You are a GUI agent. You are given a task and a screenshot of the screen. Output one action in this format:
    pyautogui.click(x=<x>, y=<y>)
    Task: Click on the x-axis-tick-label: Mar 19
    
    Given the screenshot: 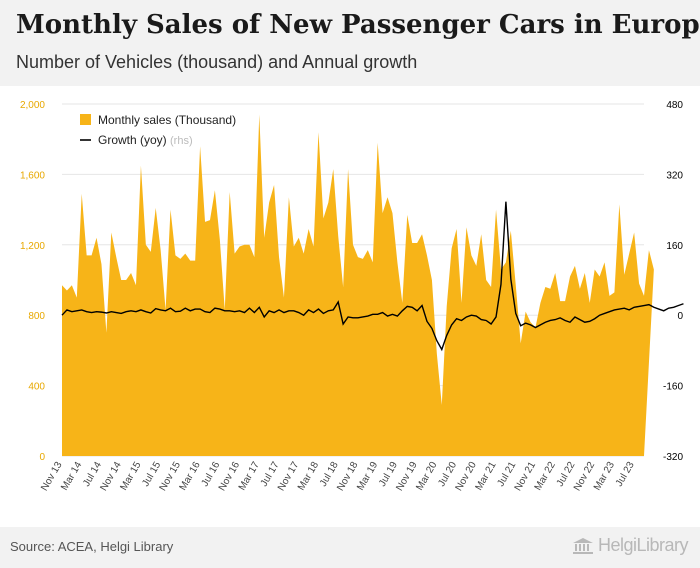 What is the action you would take?
    pyautogui.click(x=367, y=476)
    